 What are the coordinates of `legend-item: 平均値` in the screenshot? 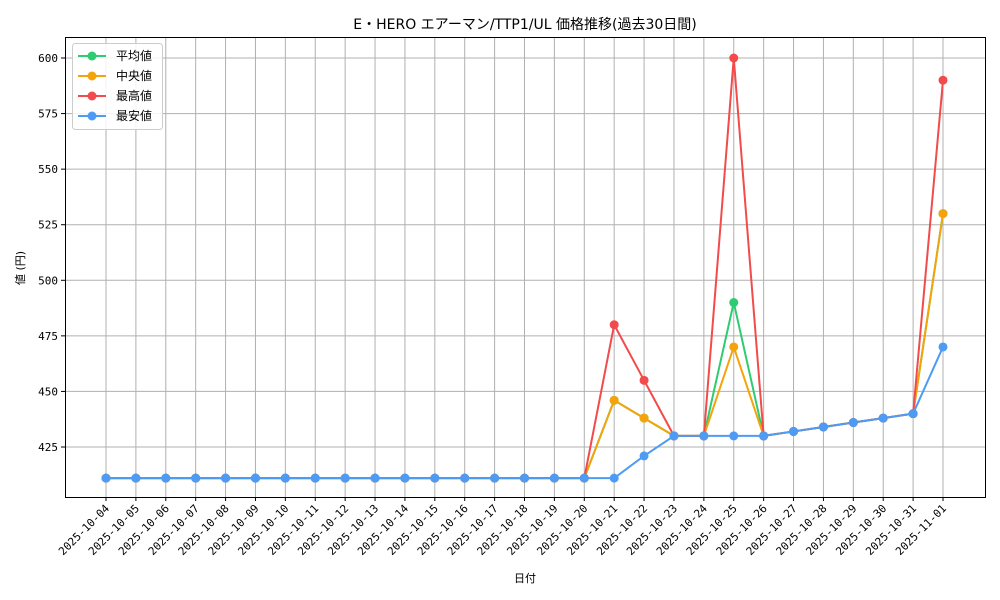 It's located at (115, 55).